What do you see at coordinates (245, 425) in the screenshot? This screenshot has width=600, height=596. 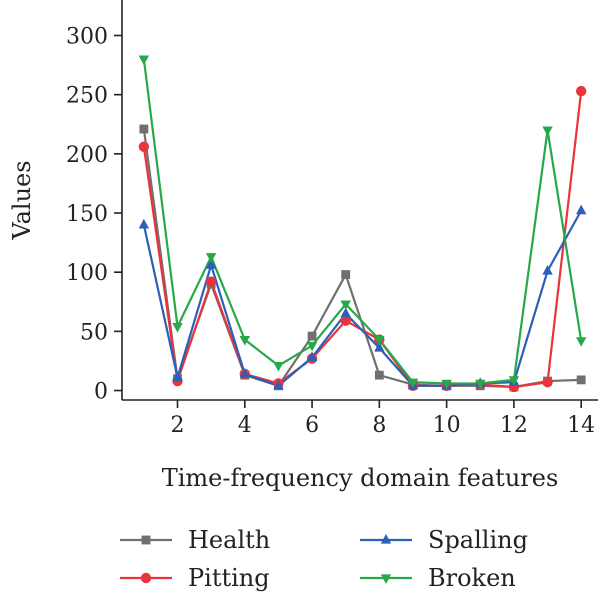 I see `x-tick-label: 4` at bounding box center [245, 425].